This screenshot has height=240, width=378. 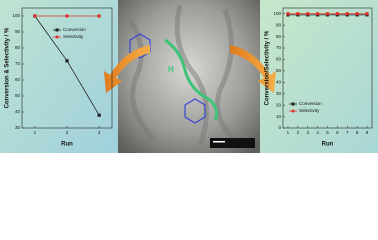 I want to click on atom-label: H, so click(x=171, y=69).